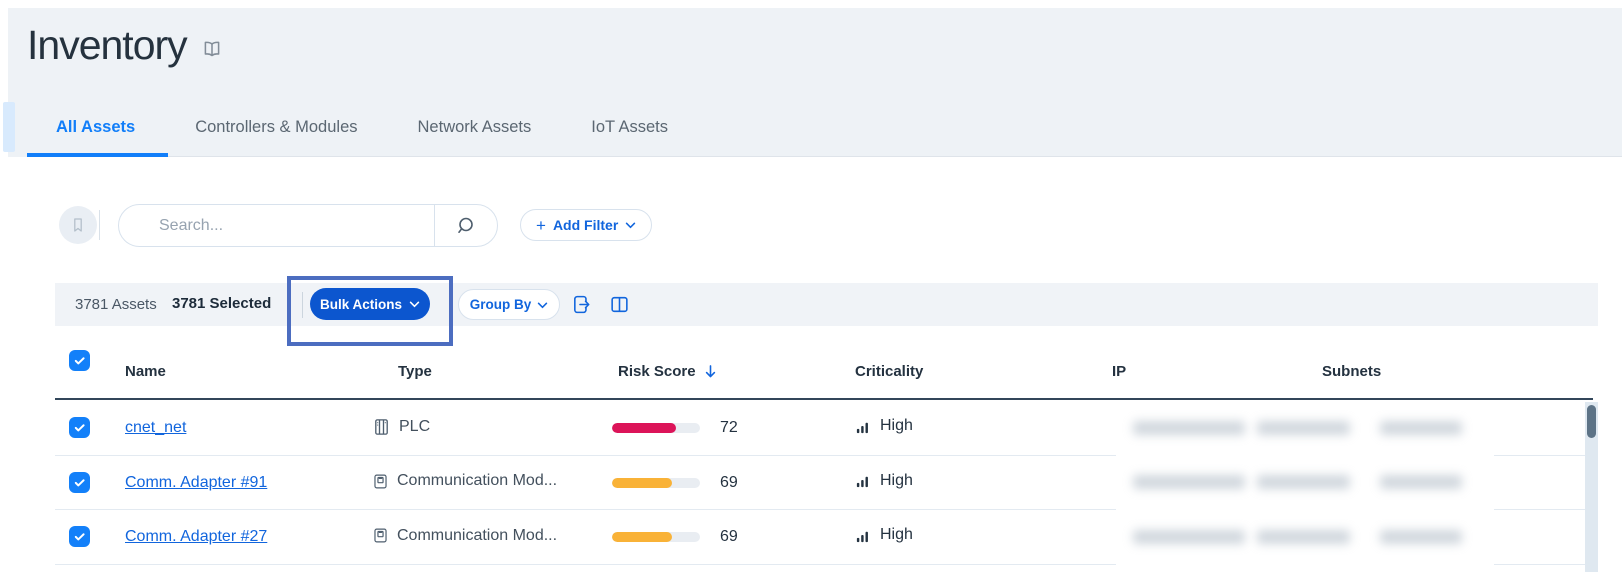  I want to click on title-row: Inventory, so click(125, 45).